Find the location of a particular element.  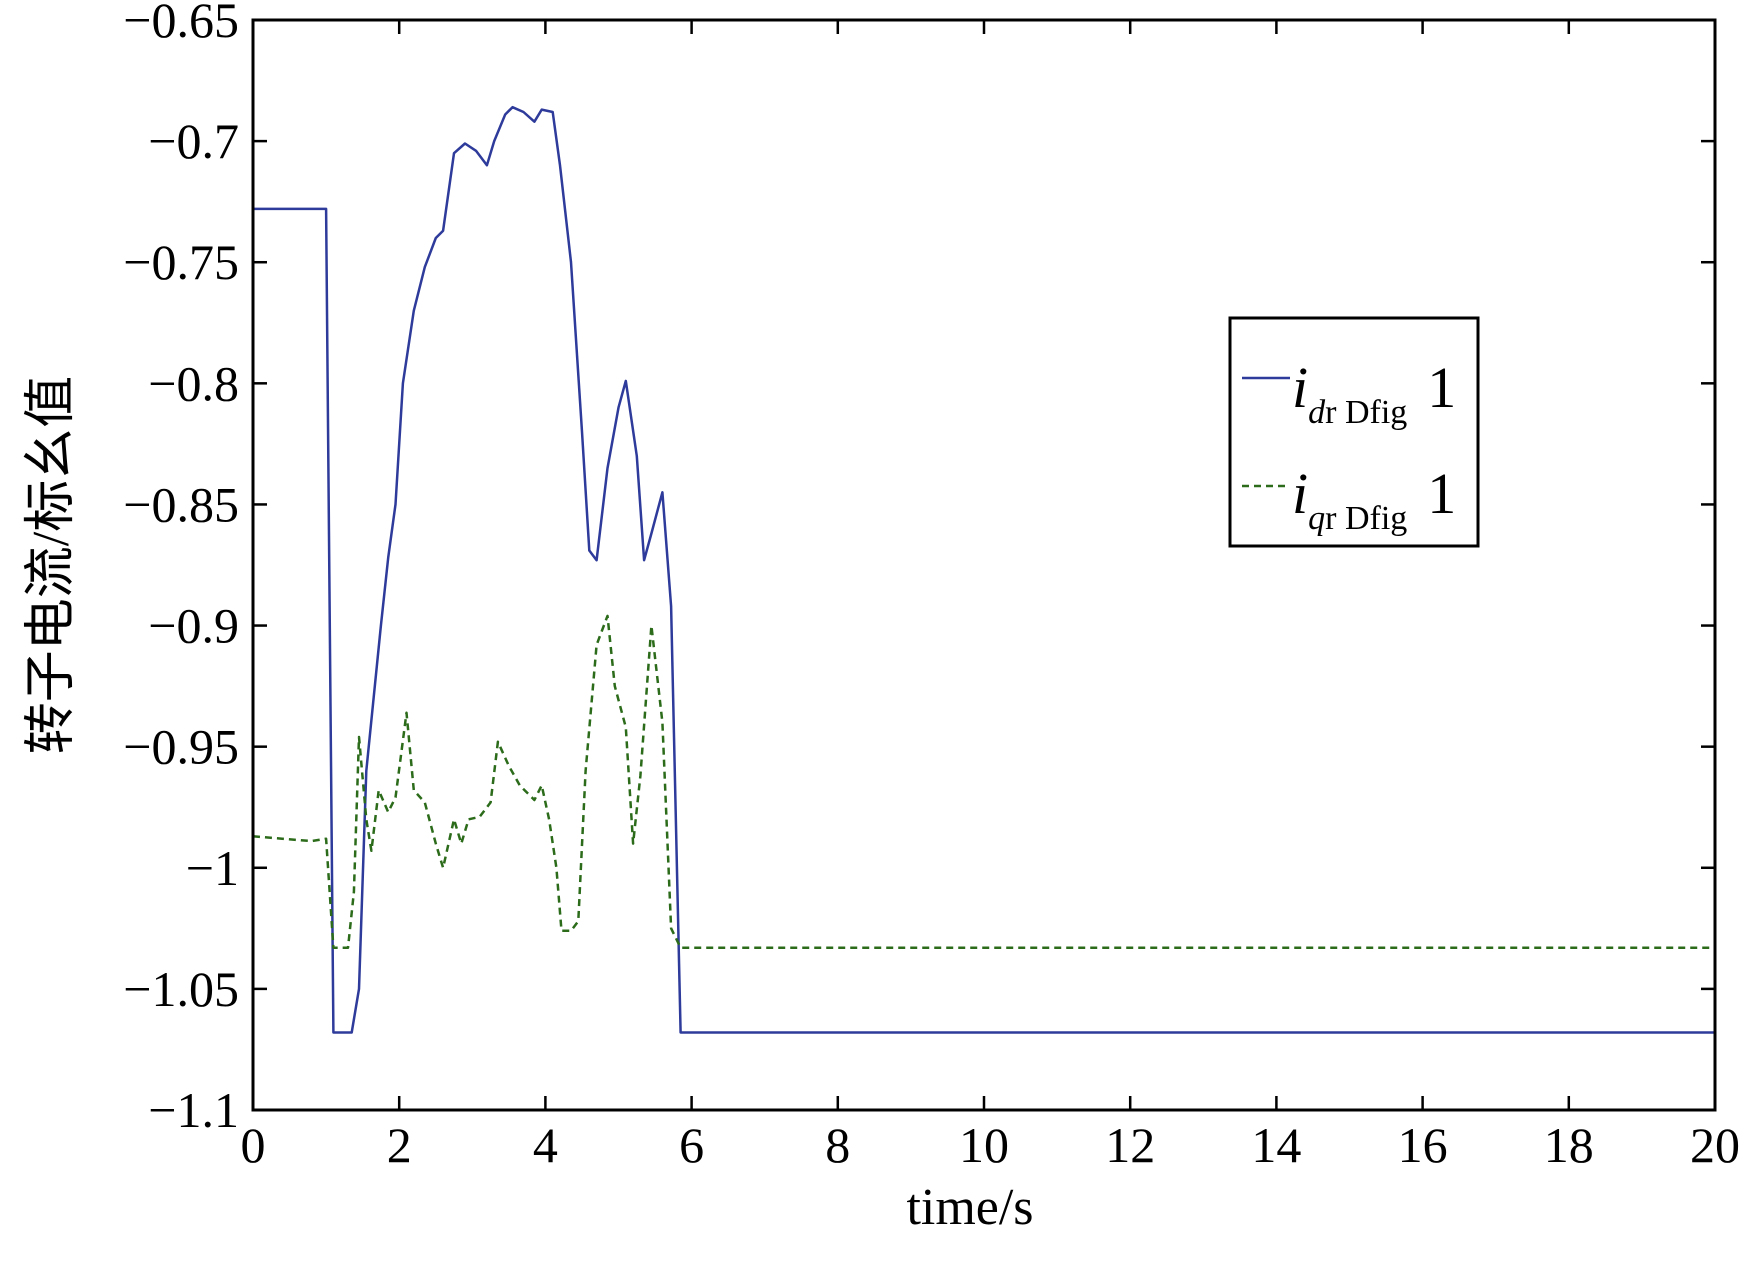

x-tick-label: 4 is located at coordinates (545, 1145).